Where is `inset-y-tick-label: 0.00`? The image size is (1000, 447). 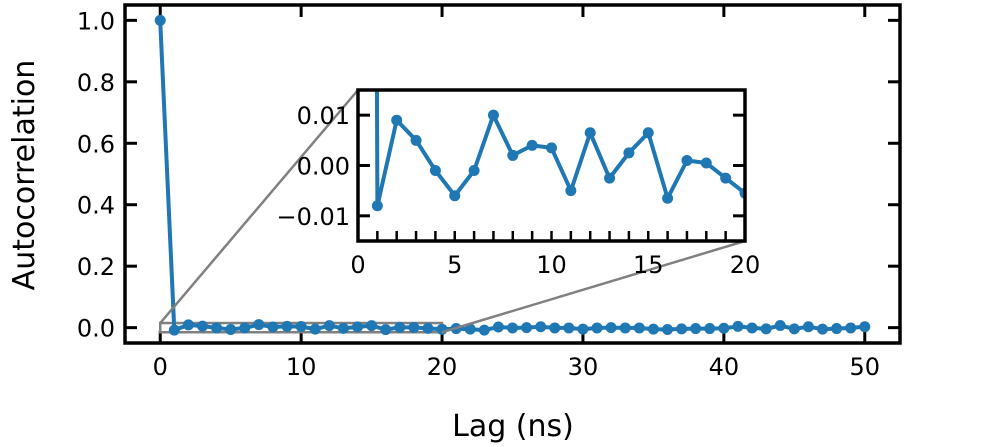 inset-y-tick-label: 0.00 is located at coordinates (323, 167).